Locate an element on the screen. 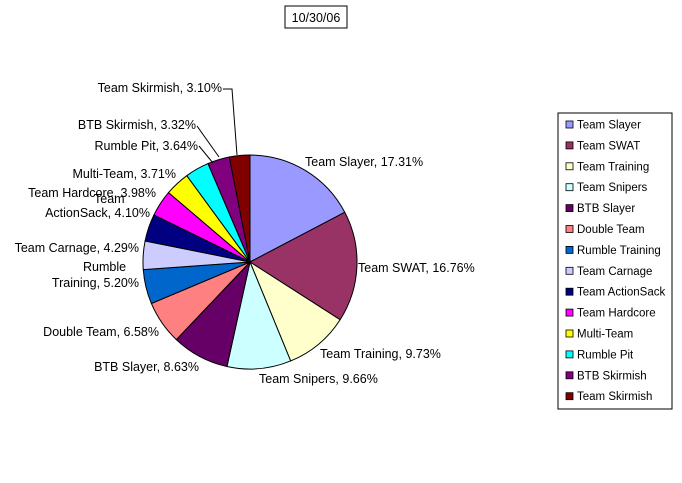  legend-label: Double Team is located at coordinates (611, 230).